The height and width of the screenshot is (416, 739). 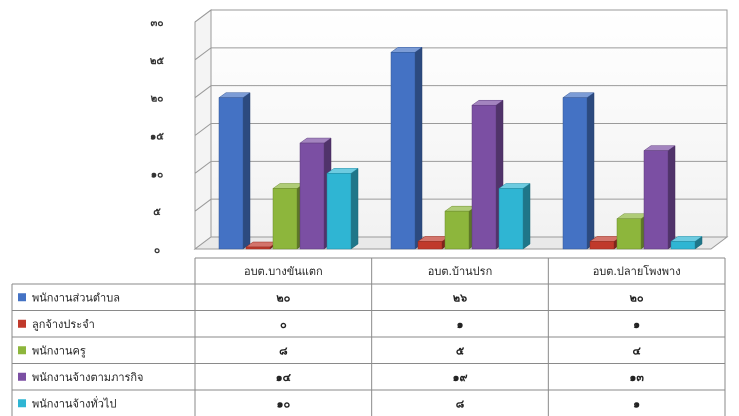 I want to click on category-label: อบต.บ้านปรก, so click(x=460, y=271).